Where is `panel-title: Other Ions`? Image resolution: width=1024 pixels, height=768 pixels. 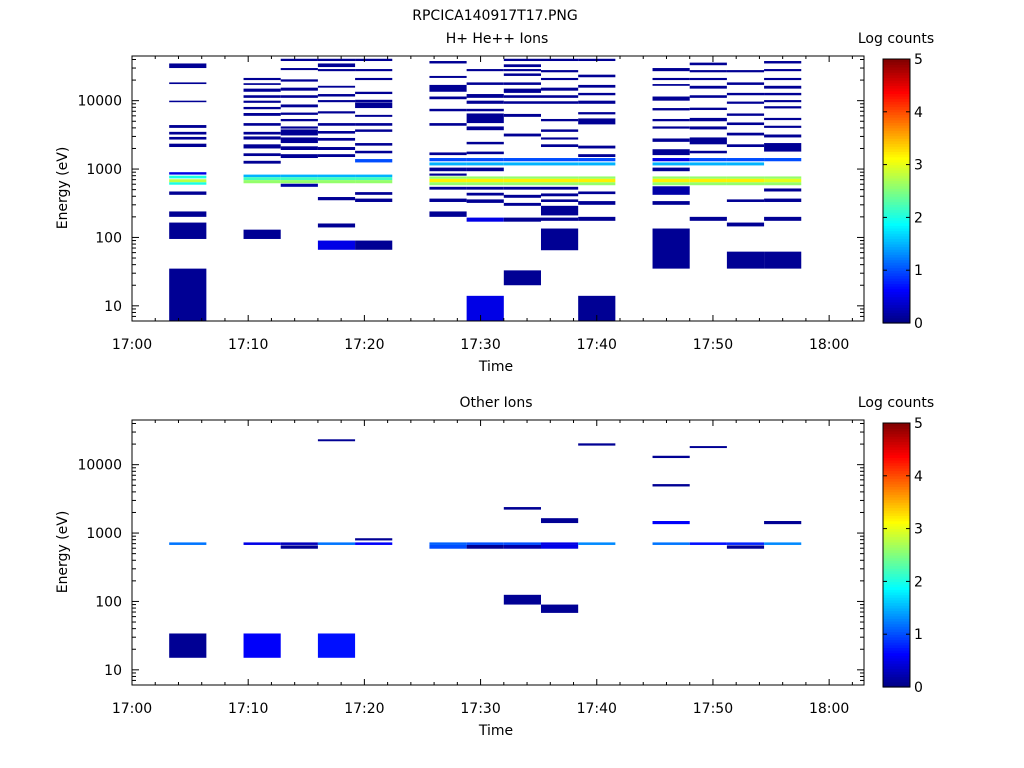
panel-title: Other Ions is located at coordinates (495, 403).